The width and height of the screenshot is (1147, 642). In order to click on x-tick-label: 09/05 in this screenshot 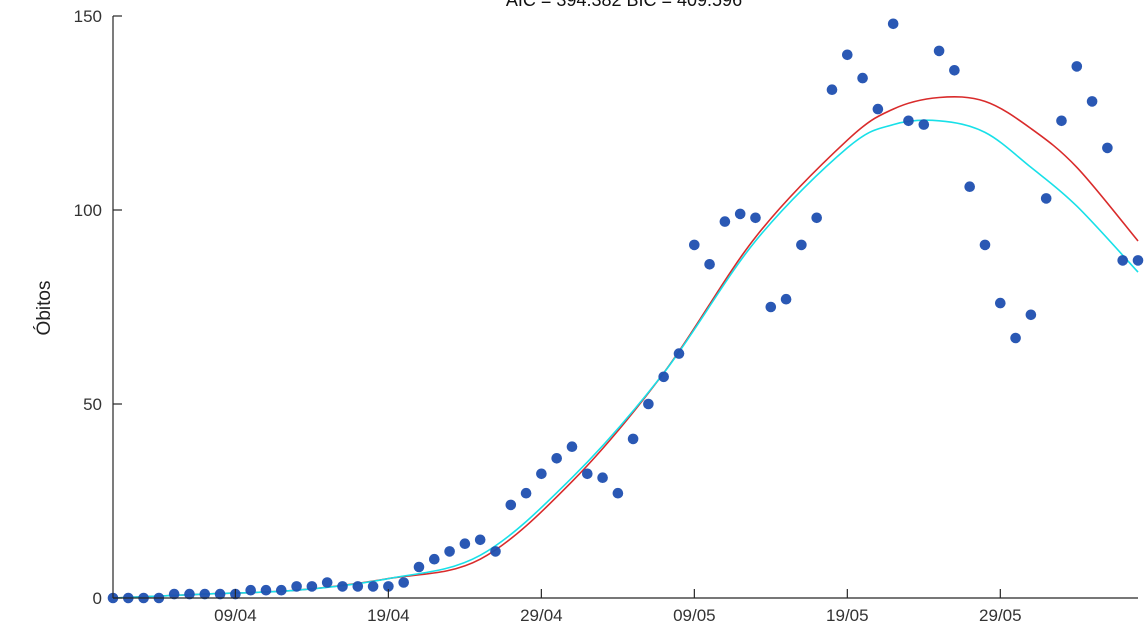, I will do `click(694, 615)`.